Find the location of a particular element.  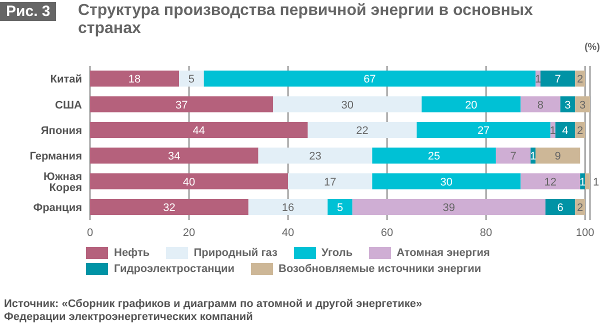

x-tick-label: 0 is located at coordinates (90, 232).